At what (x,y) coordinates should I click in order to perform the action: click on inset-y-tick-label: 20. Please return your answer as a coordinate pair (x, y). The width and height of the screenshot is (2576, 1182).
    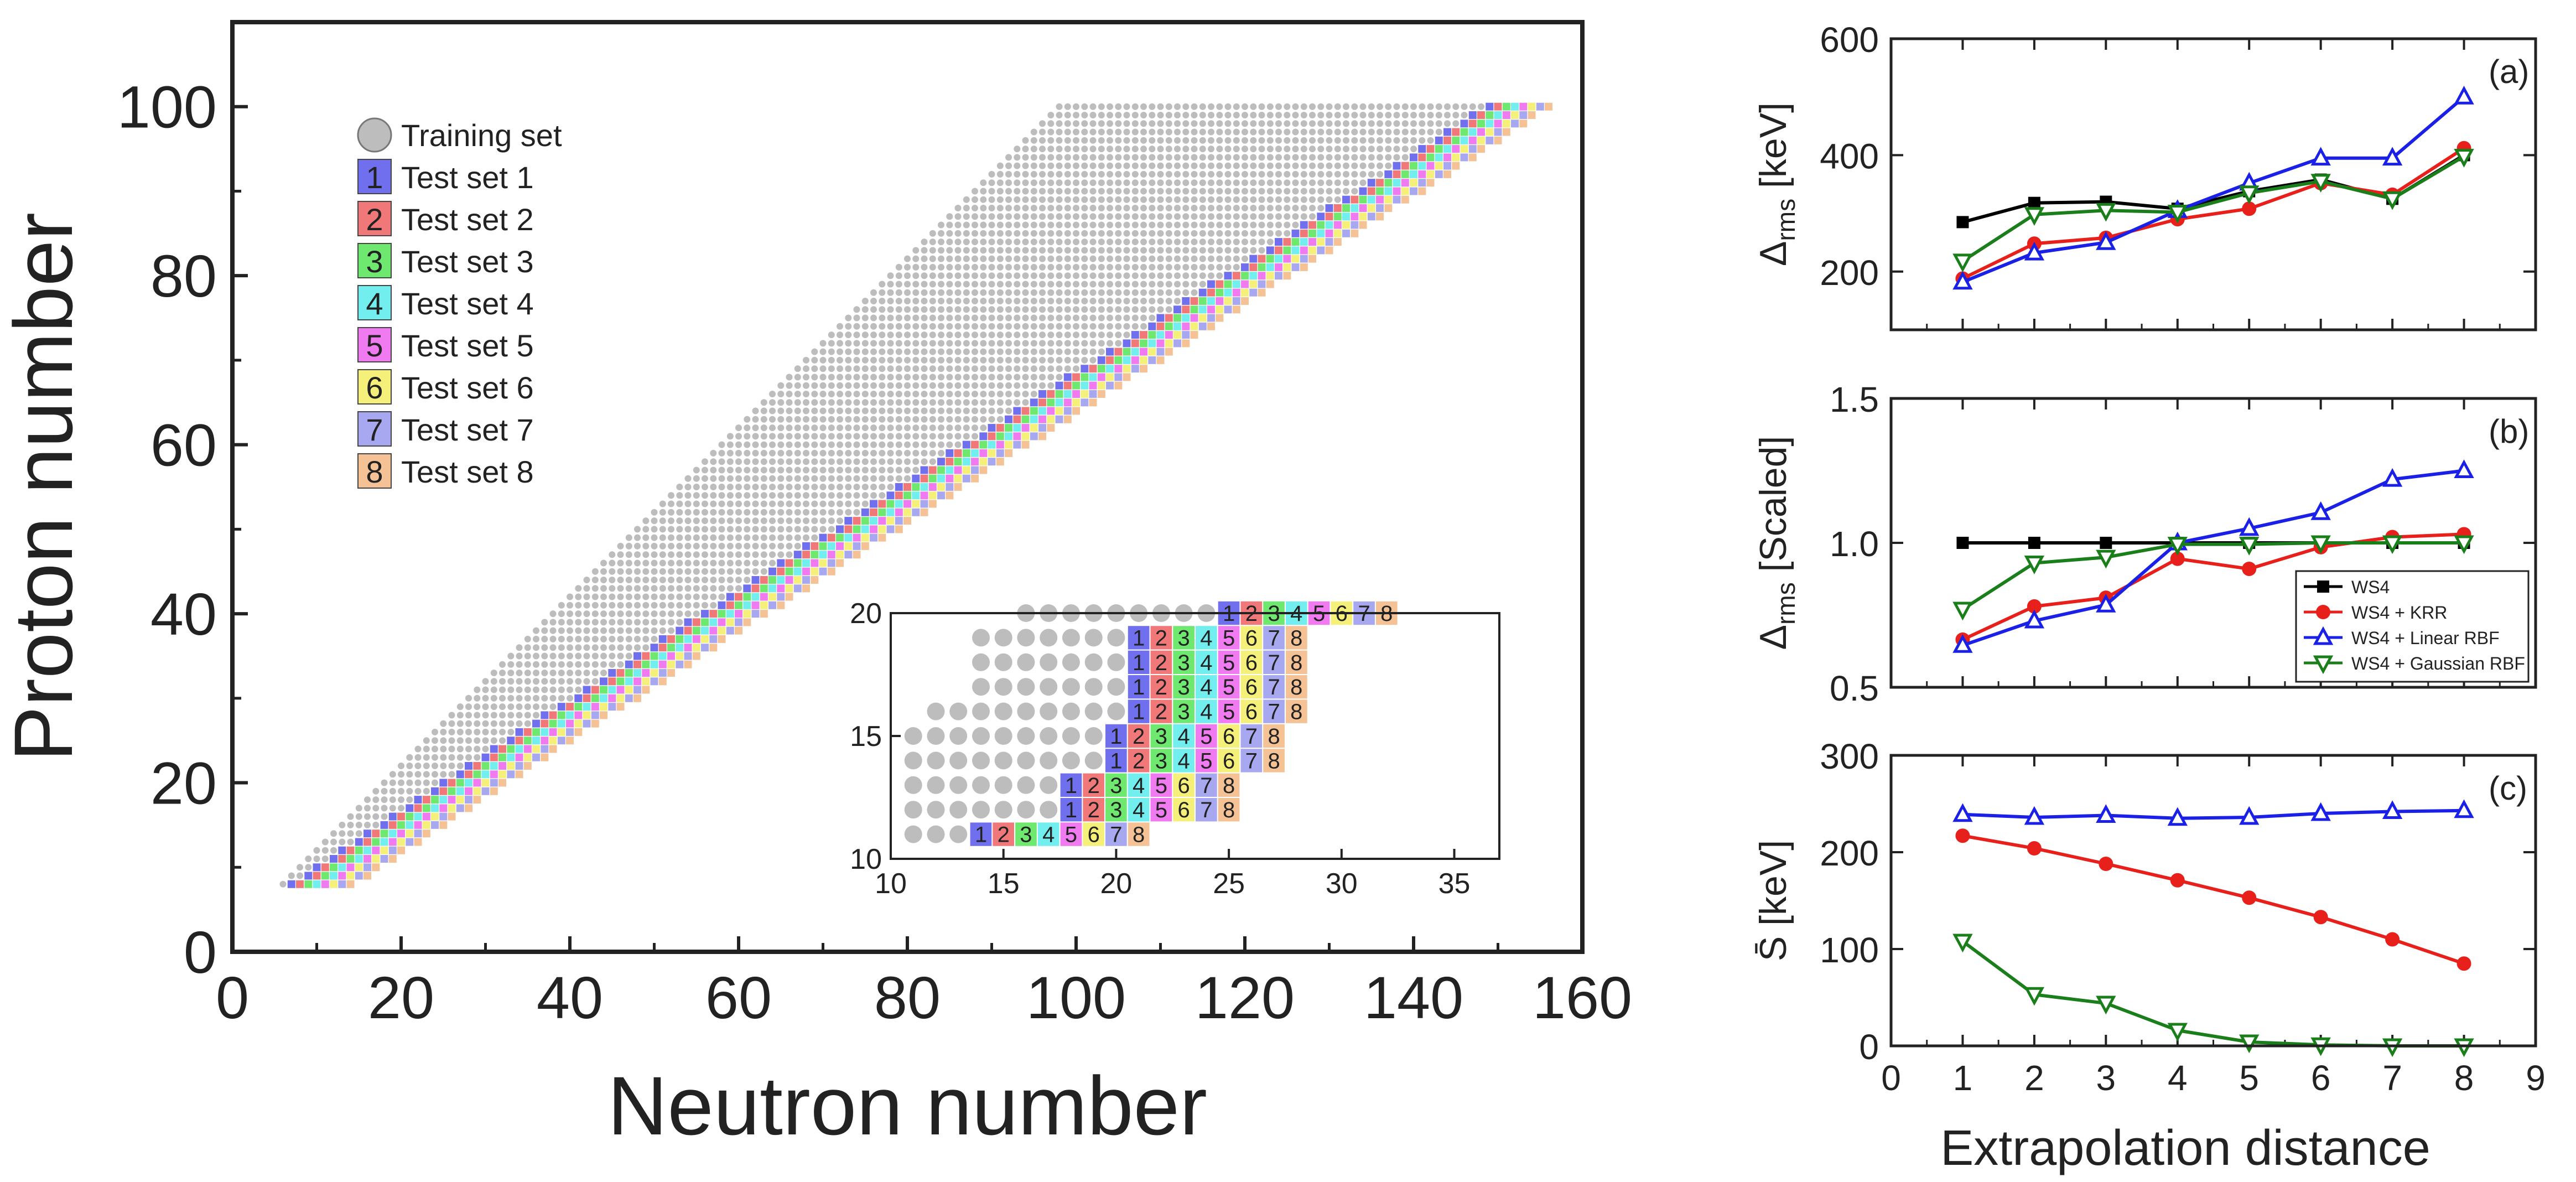
    Looking at the image, I should click on (866, 614).